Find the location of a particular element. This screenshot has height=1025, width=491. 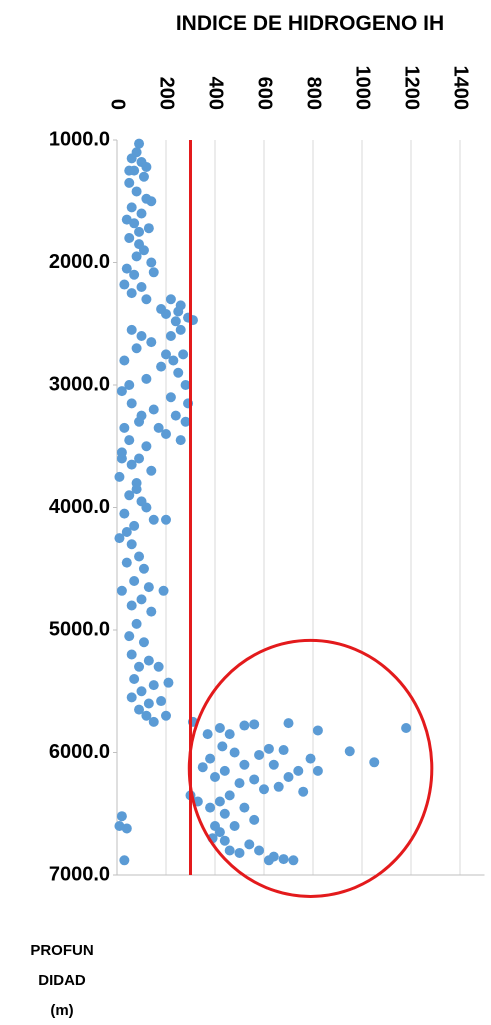

x-tick-label: 200 is located at coordinates (167, 93).